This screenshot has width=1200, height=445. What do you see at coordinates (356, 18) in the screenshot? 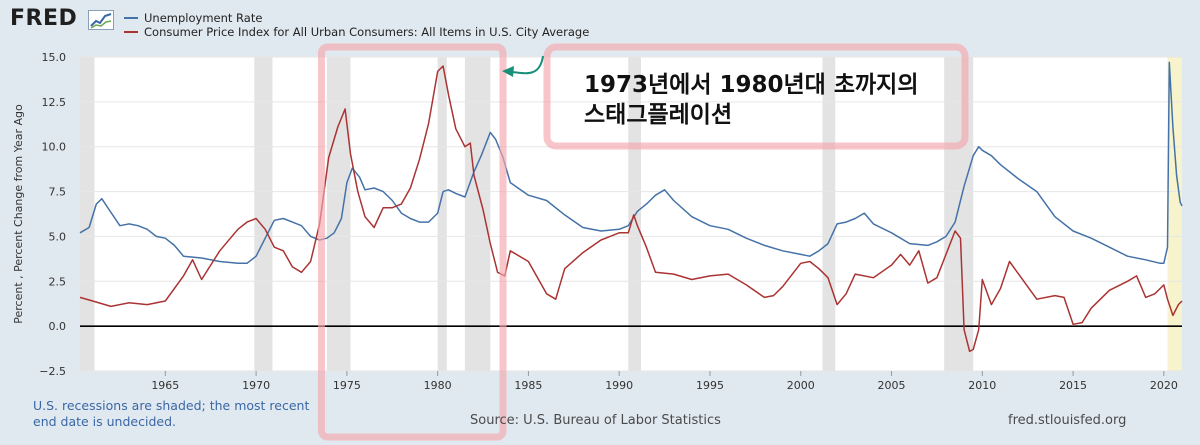
I see `legend-item-unemployment: Unemployment Rate` at bounding box center [356, 18].